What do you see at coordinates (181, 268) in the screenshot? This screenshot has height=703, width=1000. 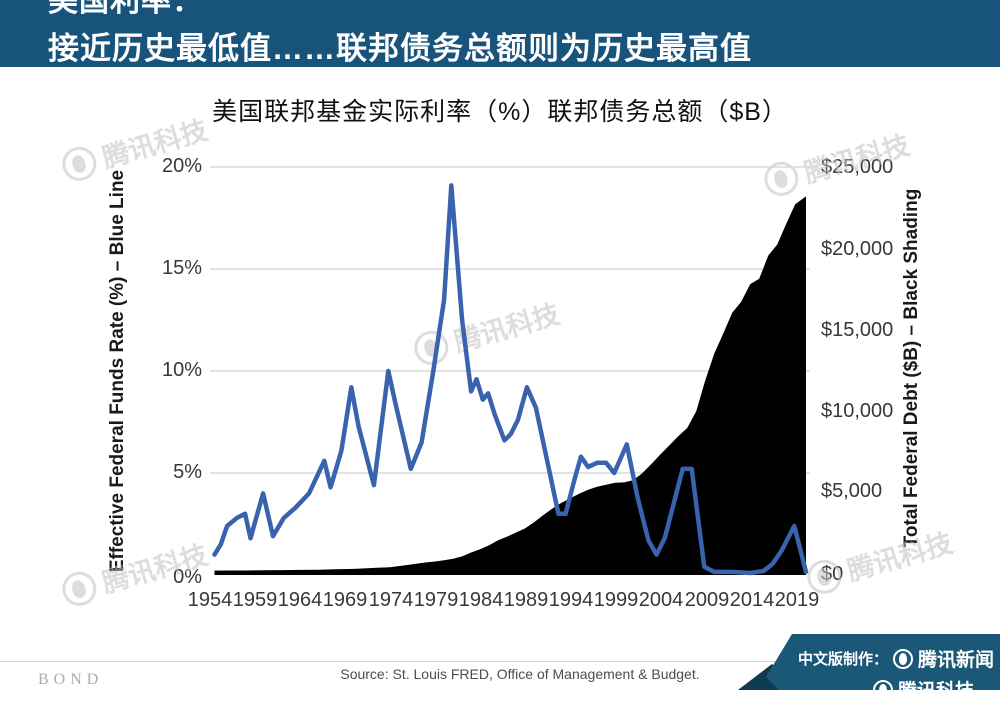 I see `left-axis-tick: 15%` at bounding box center [181, 268].